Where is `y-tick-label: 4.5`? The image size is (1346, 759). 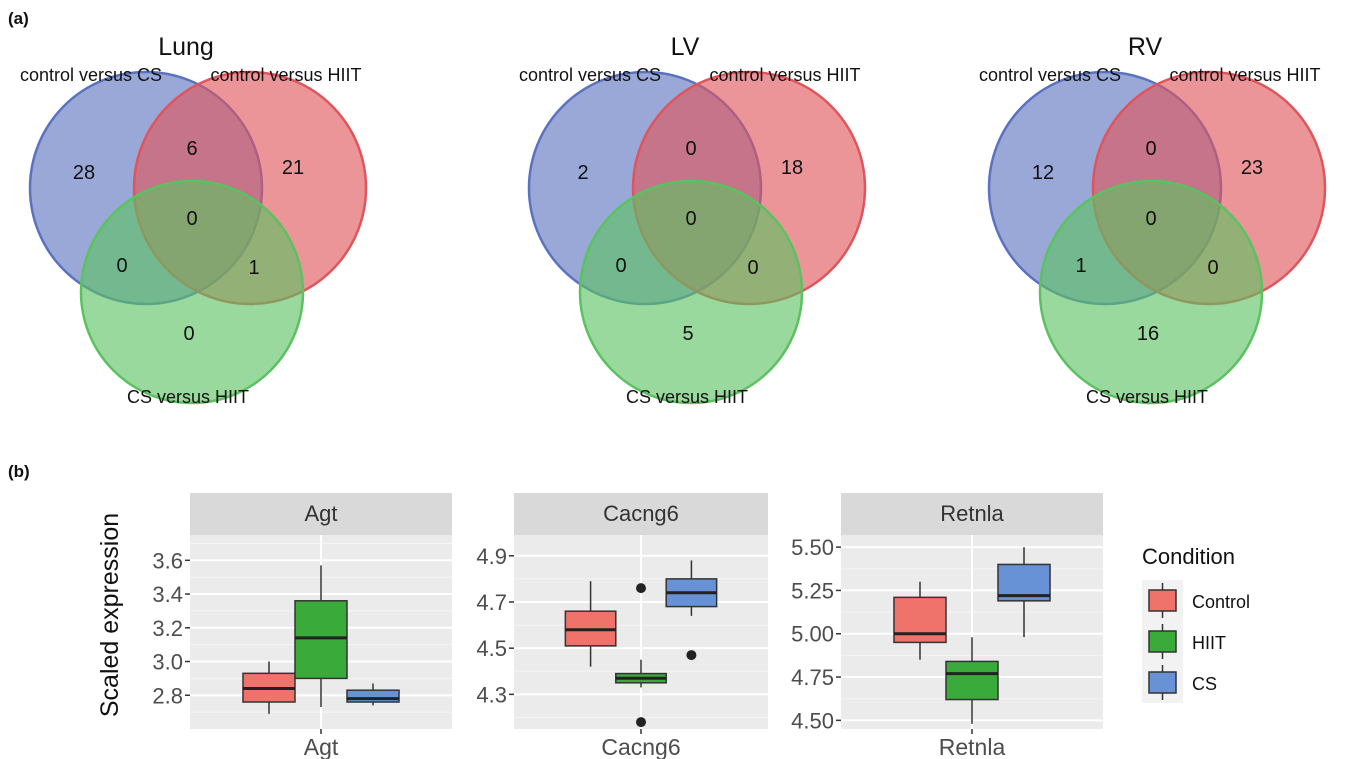
y-tick-label: 4.5 is located at coordinates (491, 648).